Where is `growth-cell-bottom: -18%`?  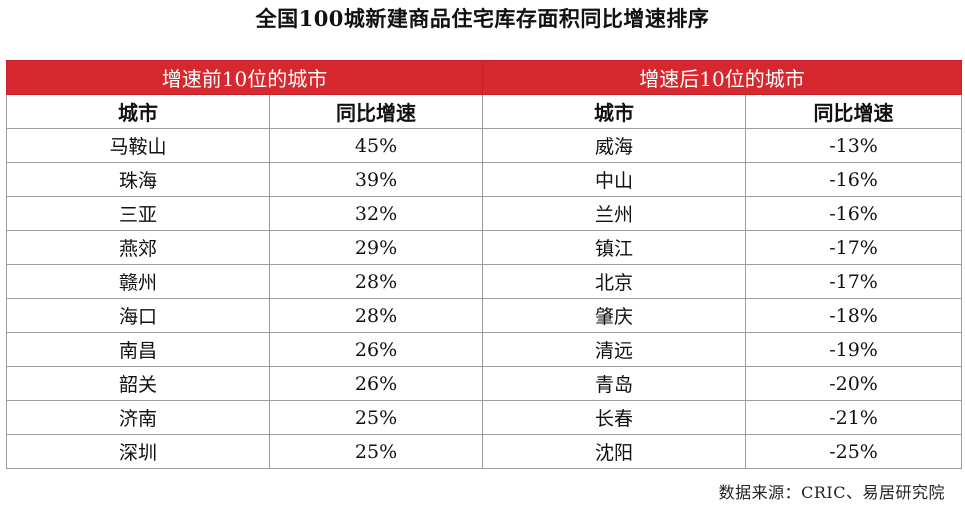
growth-cell-bottom: -18% is located at coordinates (854, 315).